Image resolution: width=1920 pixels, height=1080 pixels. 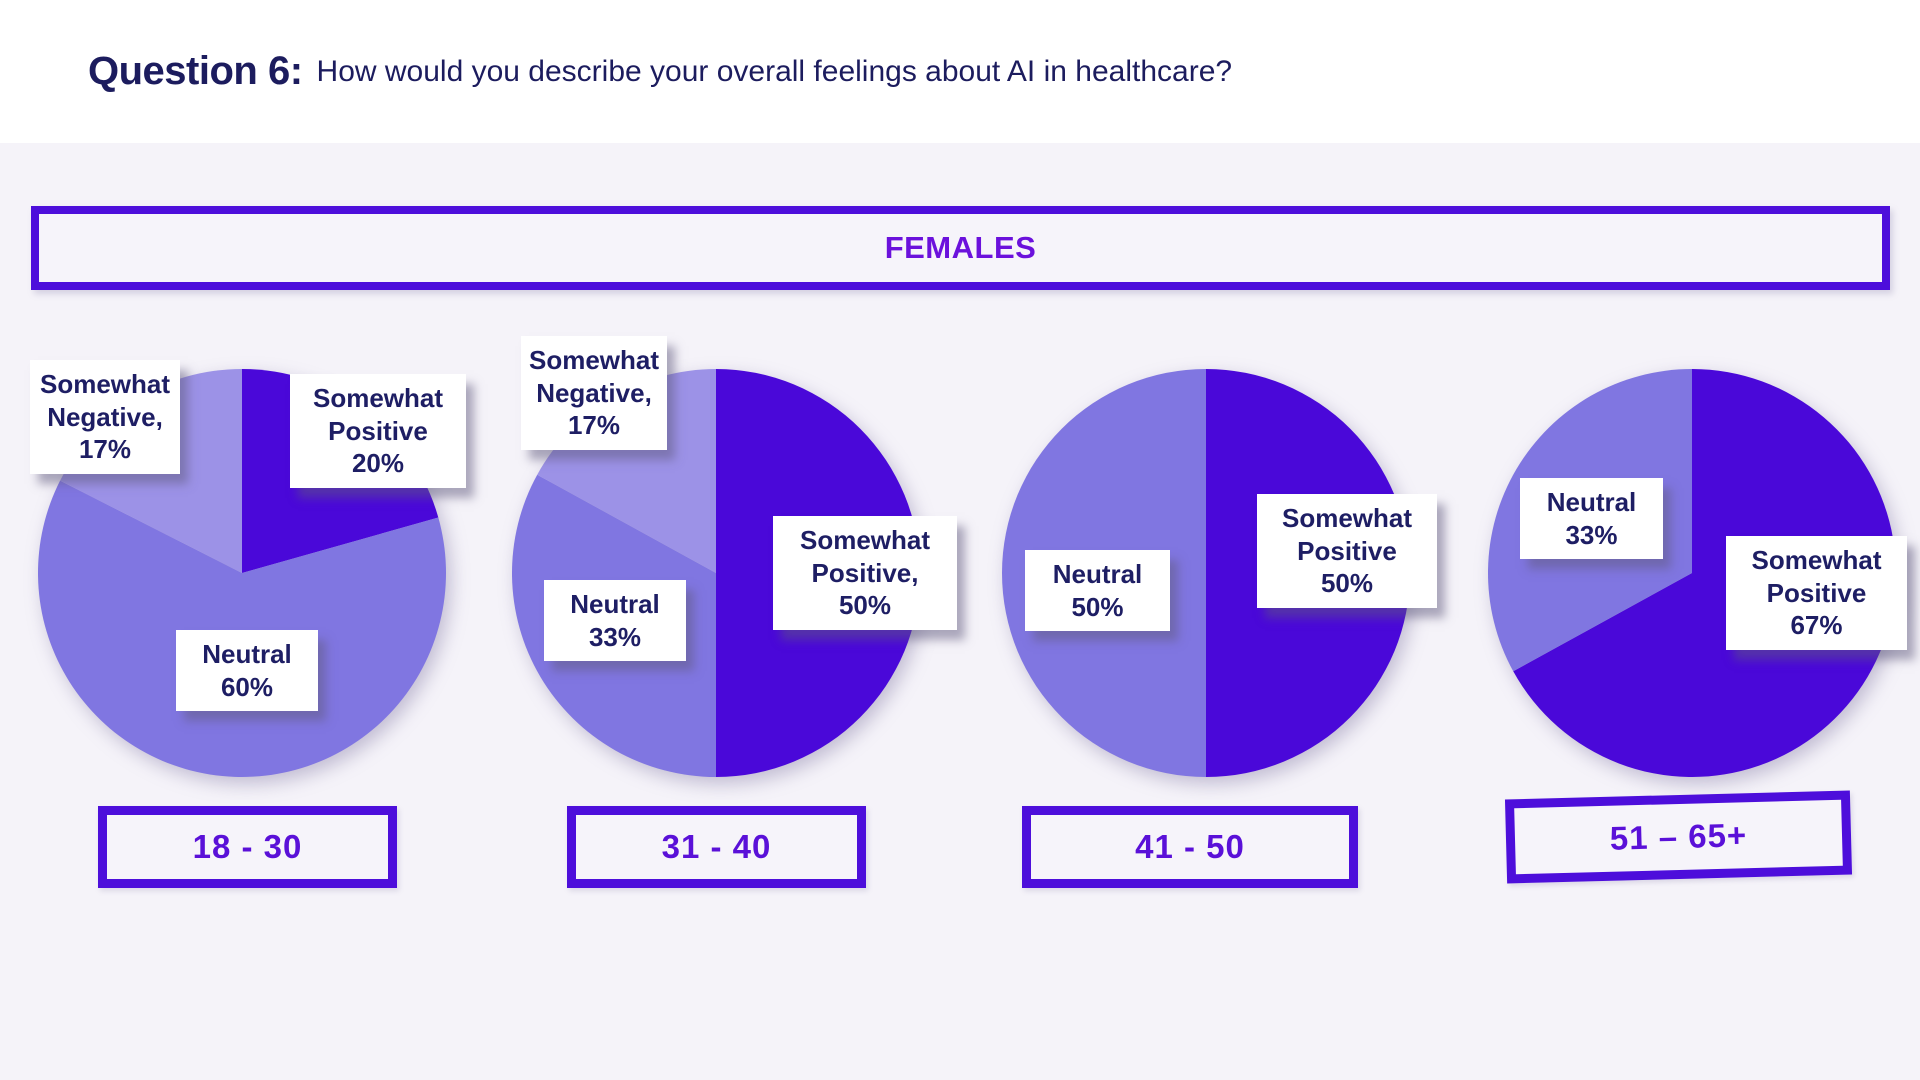 What do you see at coordinates (1347, 551) in the screenshot?
I see `pie-label-41-50-somewhat-positive: Somewhat Positive 50%` at bounding box center [1347, 551].